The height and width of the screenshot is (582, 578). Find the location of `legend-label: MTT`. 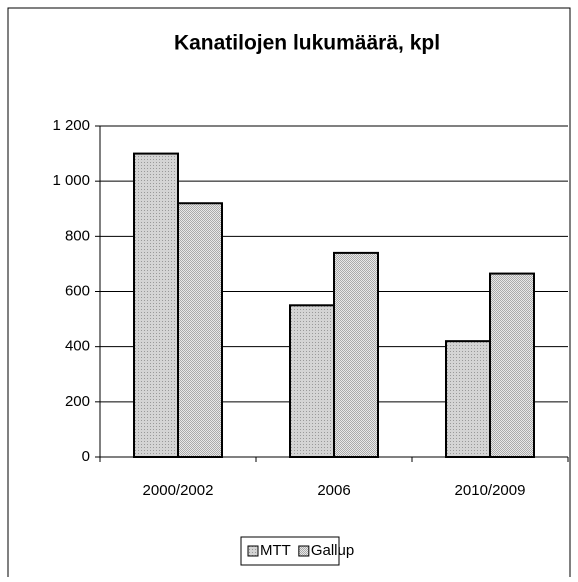

legend-label: MTT is located at coordinates (275, 550).